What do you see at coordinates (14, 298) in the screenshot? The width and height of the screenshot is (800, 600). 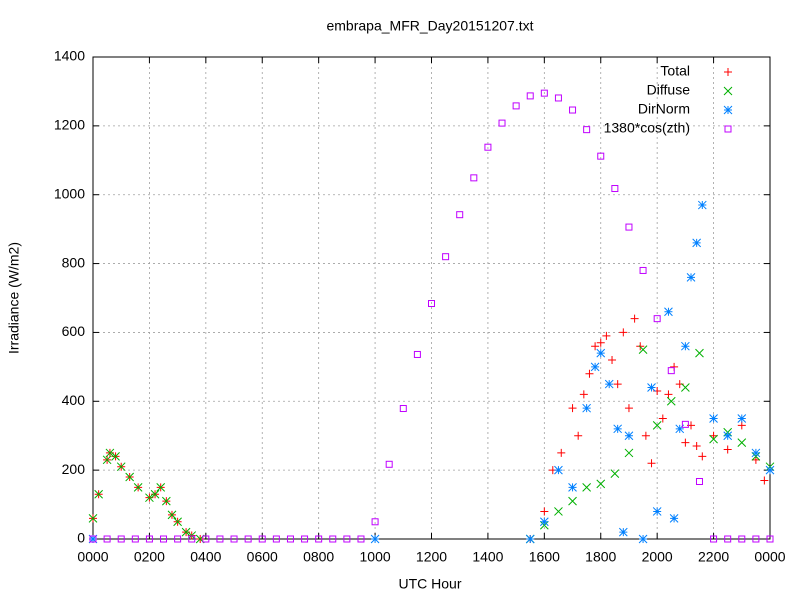 I see `y-axis-label: Irradiance (W/m2)` at bounding box center [14, 298].